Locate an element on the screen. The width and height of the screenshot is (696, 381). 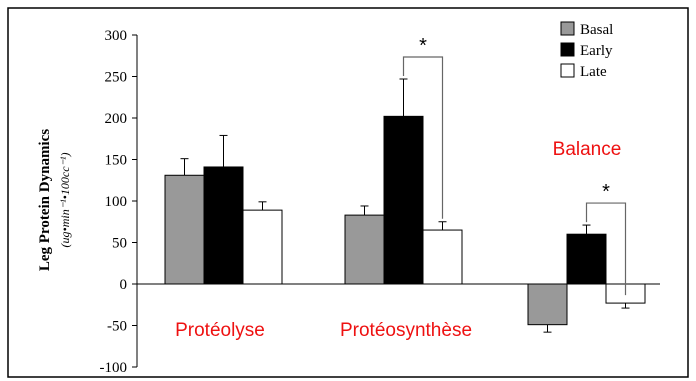
y-tick-label: 250 is located at coordinates (116, 78).